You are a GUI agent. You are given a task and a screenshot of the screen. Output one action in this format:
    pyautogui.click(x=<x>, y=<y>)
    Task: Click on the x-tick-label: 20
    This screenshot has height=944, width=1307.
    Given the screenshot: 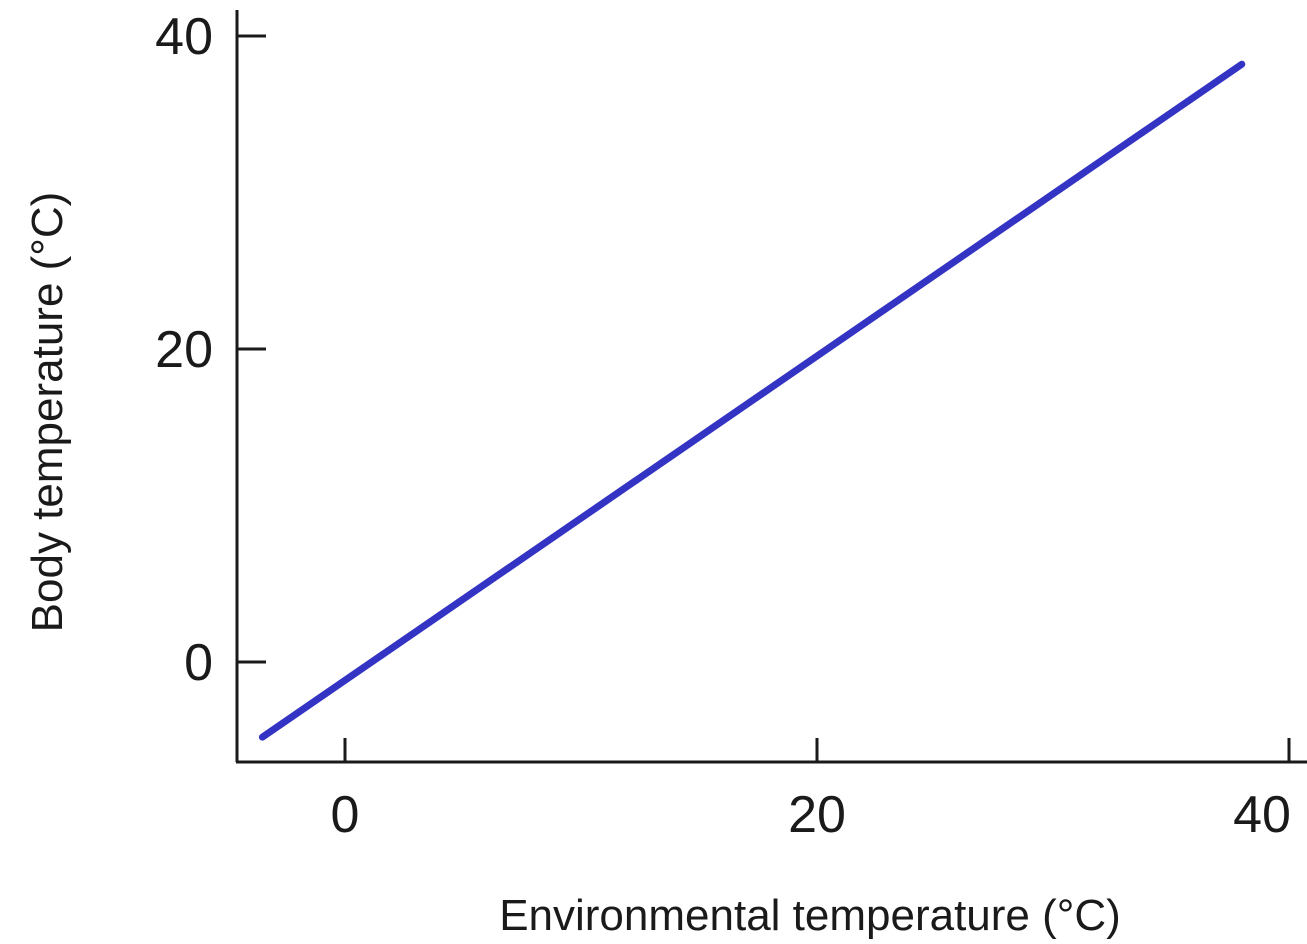 What is the action you would take?
    pyautogui.click(x=817, y=815)
    